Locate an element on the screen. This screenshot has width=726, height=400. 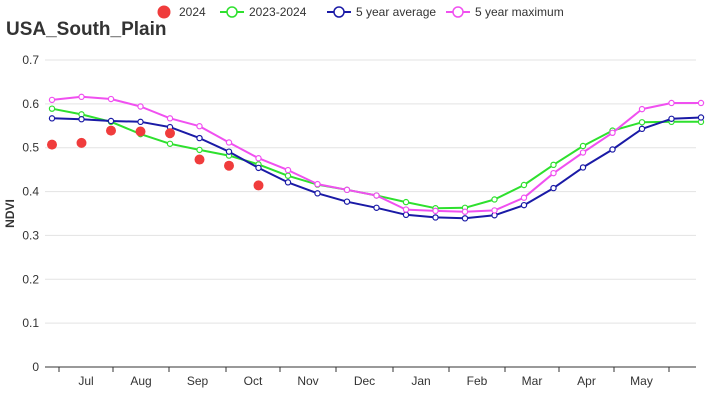
x-tick-label: Dec is located at coordinates (364, 381).